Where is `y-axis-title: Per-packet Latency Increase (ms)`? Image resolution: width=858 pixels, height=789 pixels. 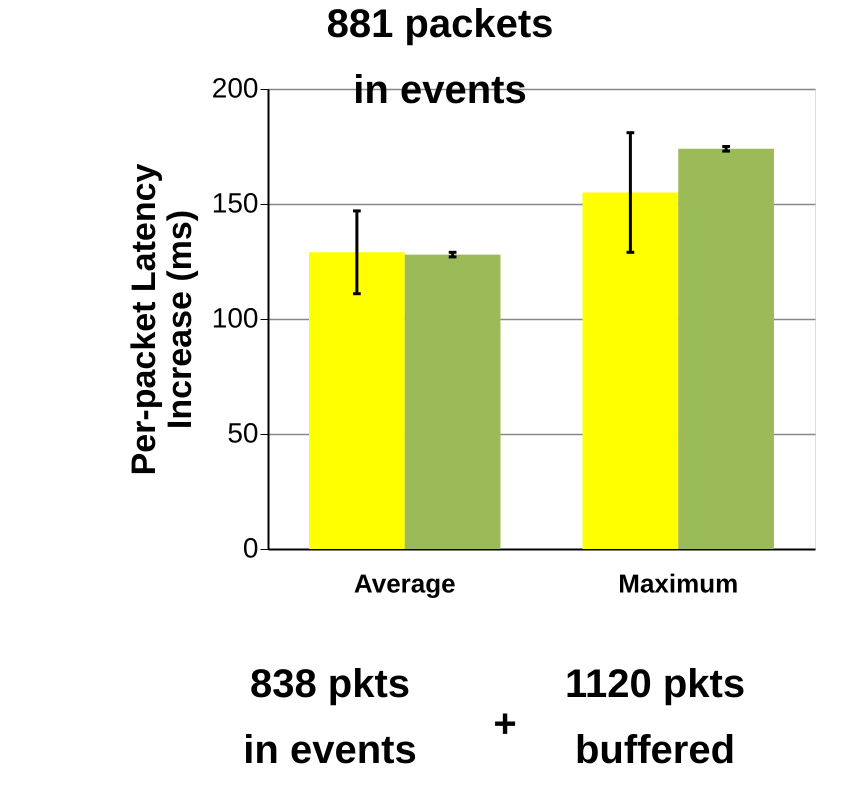 y-axis-title: Per-packet Latency Increase (ms) is located at coordinates (161, 320).